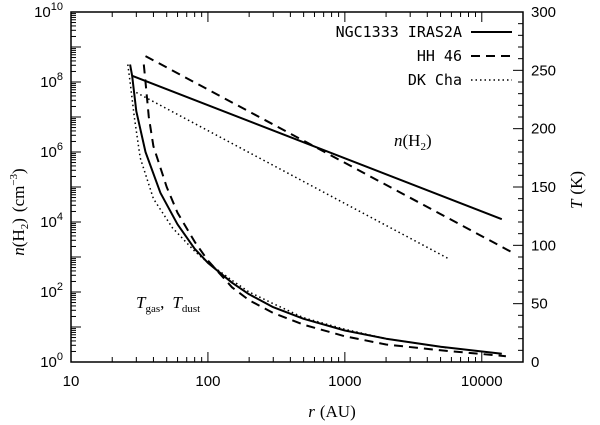 This screenshot has height=425, width=600. I want to click on y-left-tick-label: 10¹⁰, so click(48, 11).